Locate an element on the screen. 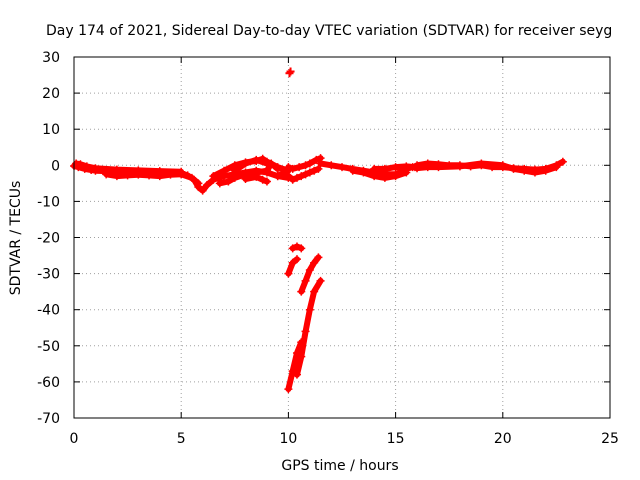 This screenshot has width=640, height=480. x-tick-label: 10 is located at coordinates (288, 439).